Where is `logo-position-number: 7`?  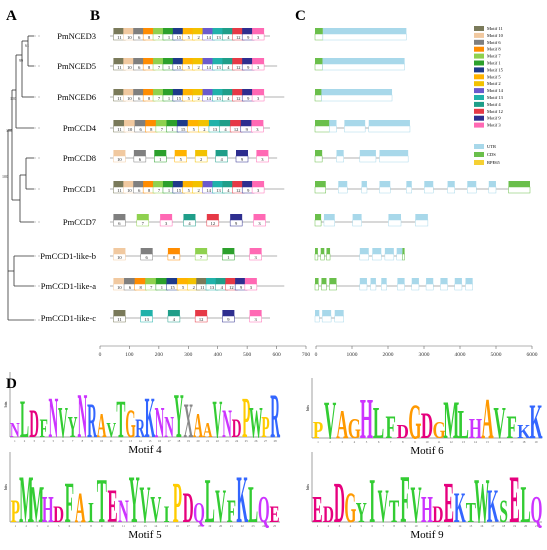
logo-position-number: 7 is located at coordinates (391, 442).